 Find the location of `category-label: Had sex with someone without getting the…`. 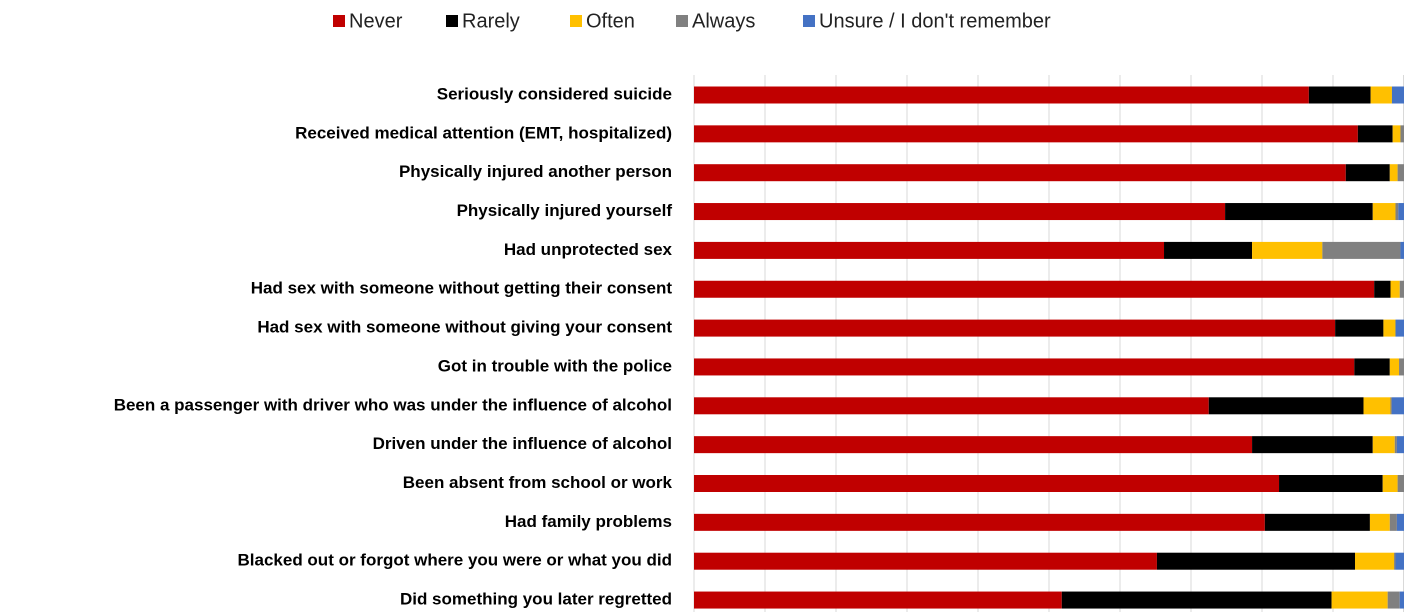

category-label: Had sex with someone without getting the… is located at coordinates (462, 288).